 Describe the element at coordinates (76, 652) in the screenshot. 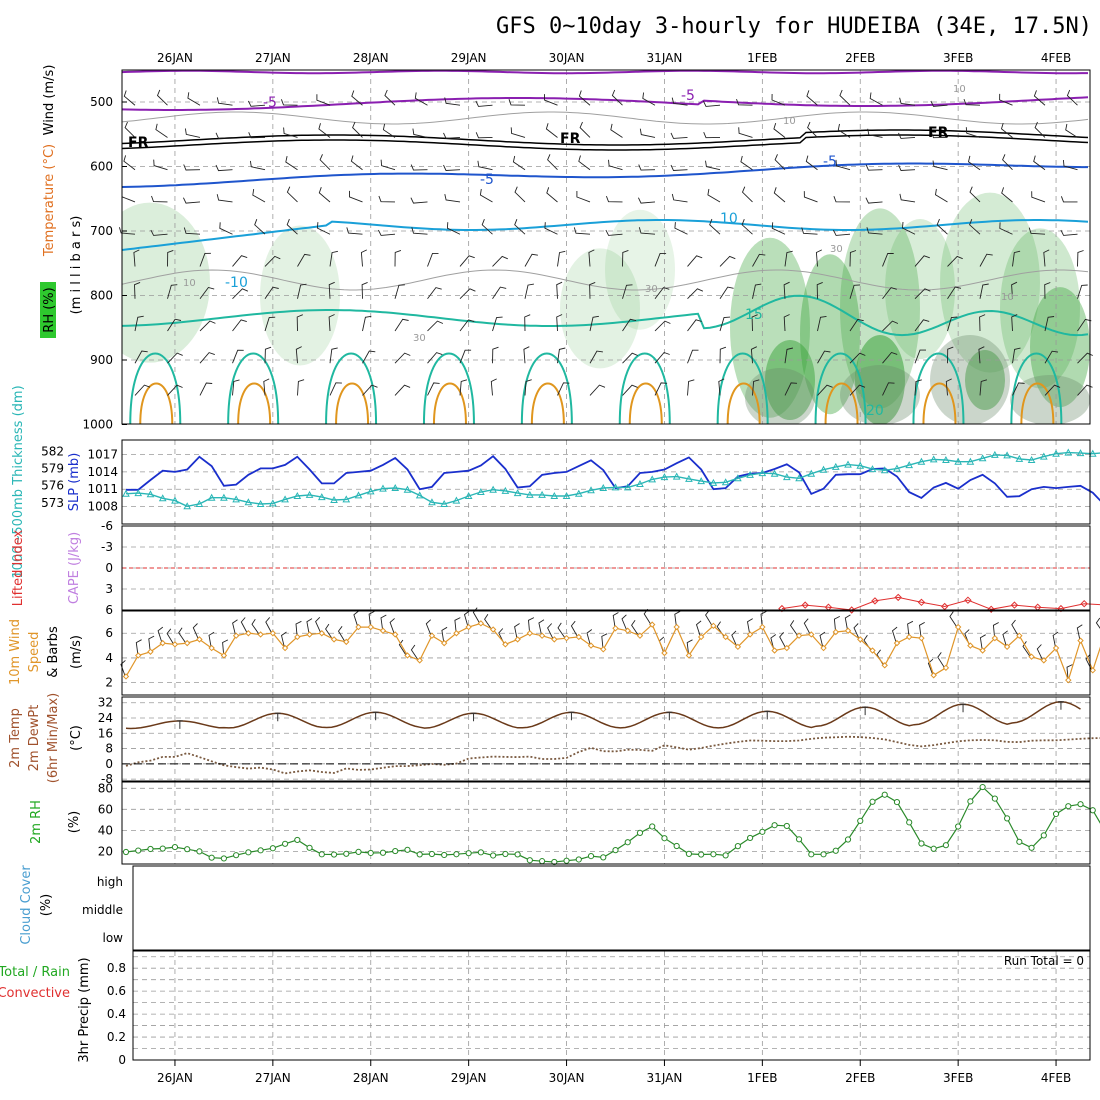

I see `wind10-unit-label: (m/s)` at that location.